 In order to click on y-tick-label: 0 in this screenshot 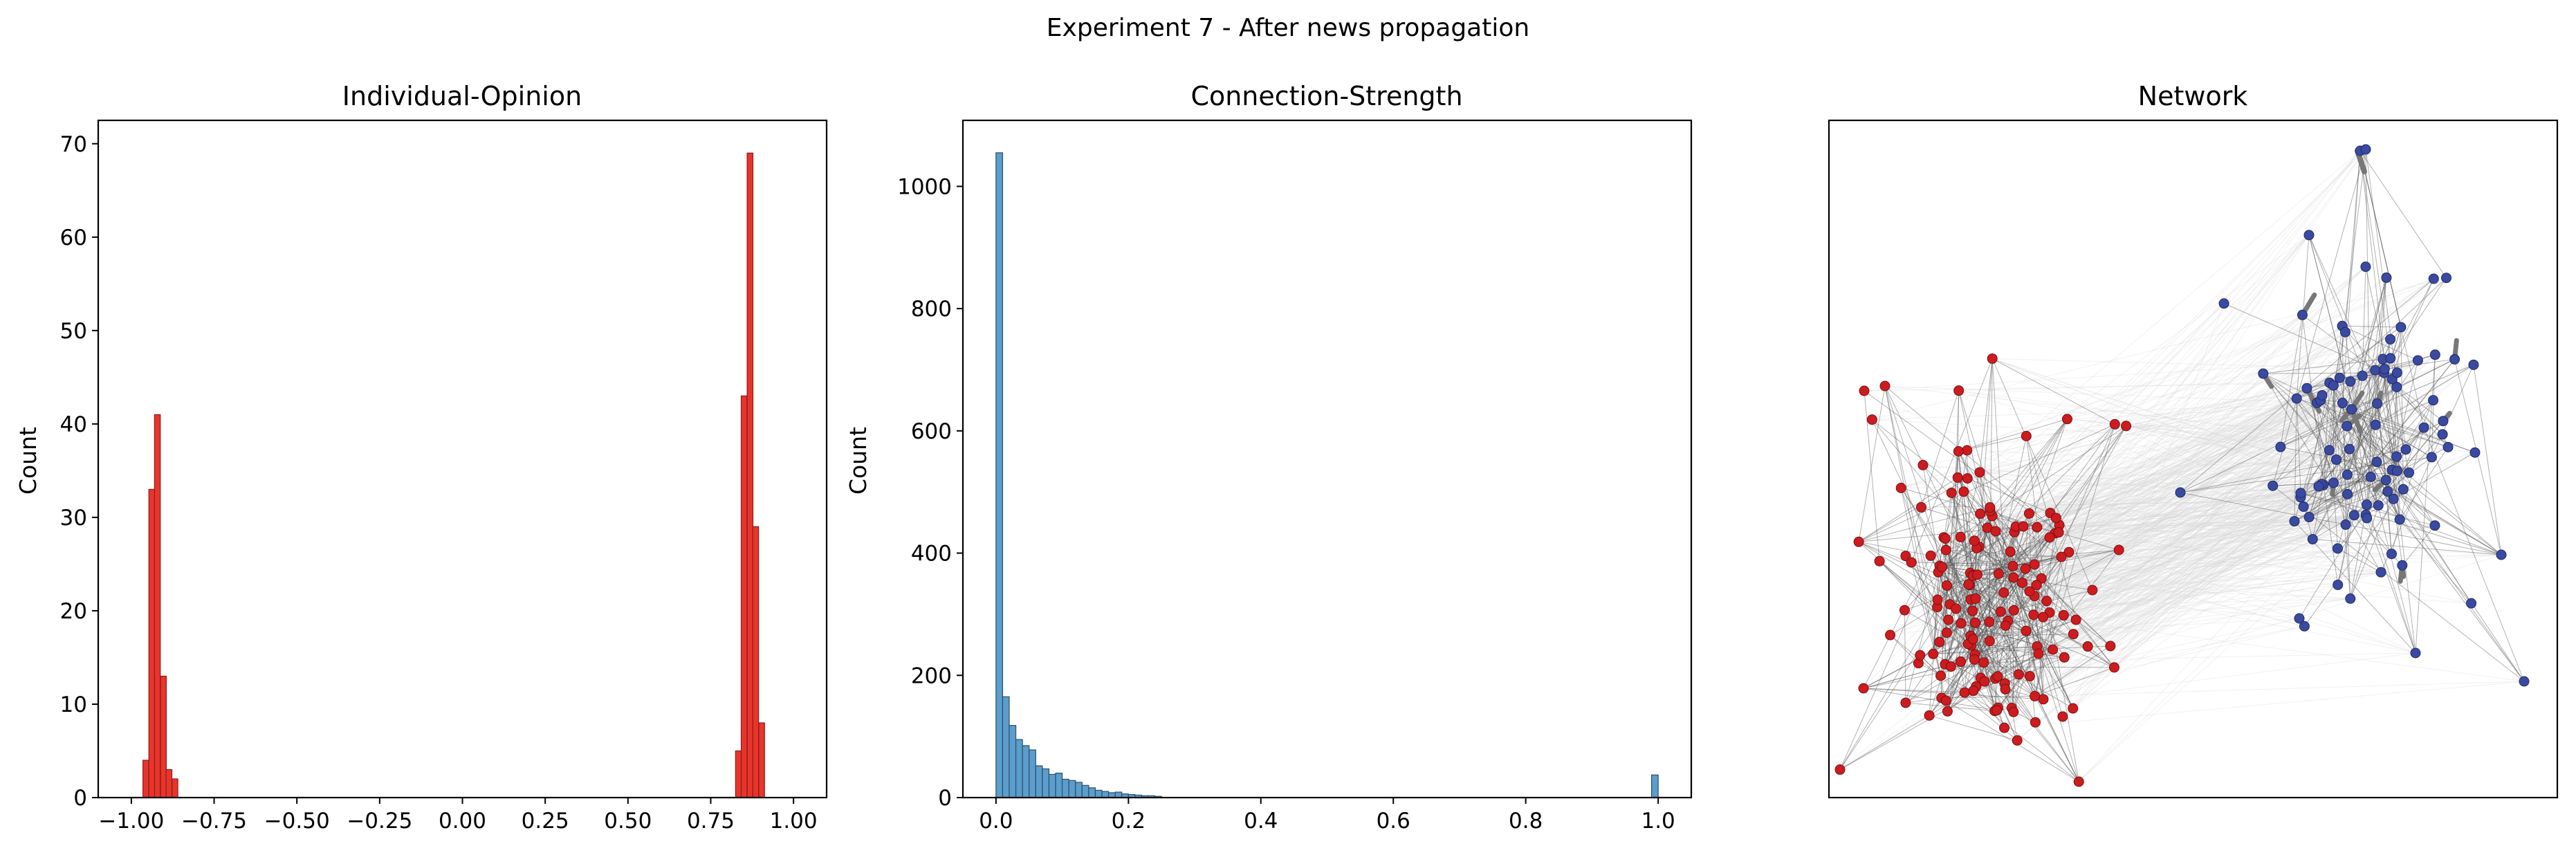, I will do `click(80, 799)`.